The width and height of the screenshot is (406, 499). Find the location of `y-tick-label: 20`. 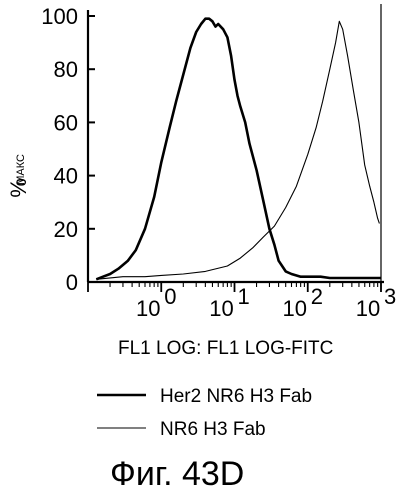

y-tick-label: 20 is located at coordinates (66, 229).